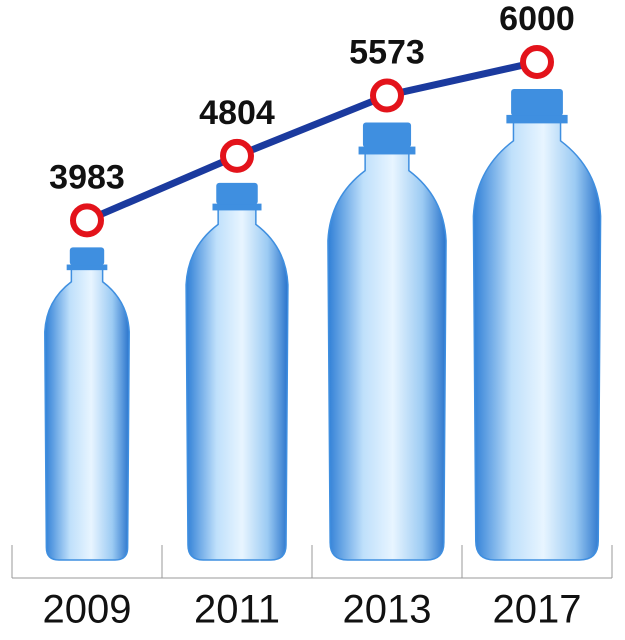  I want to click on x-tick-label: 2011, so click(237, 610).